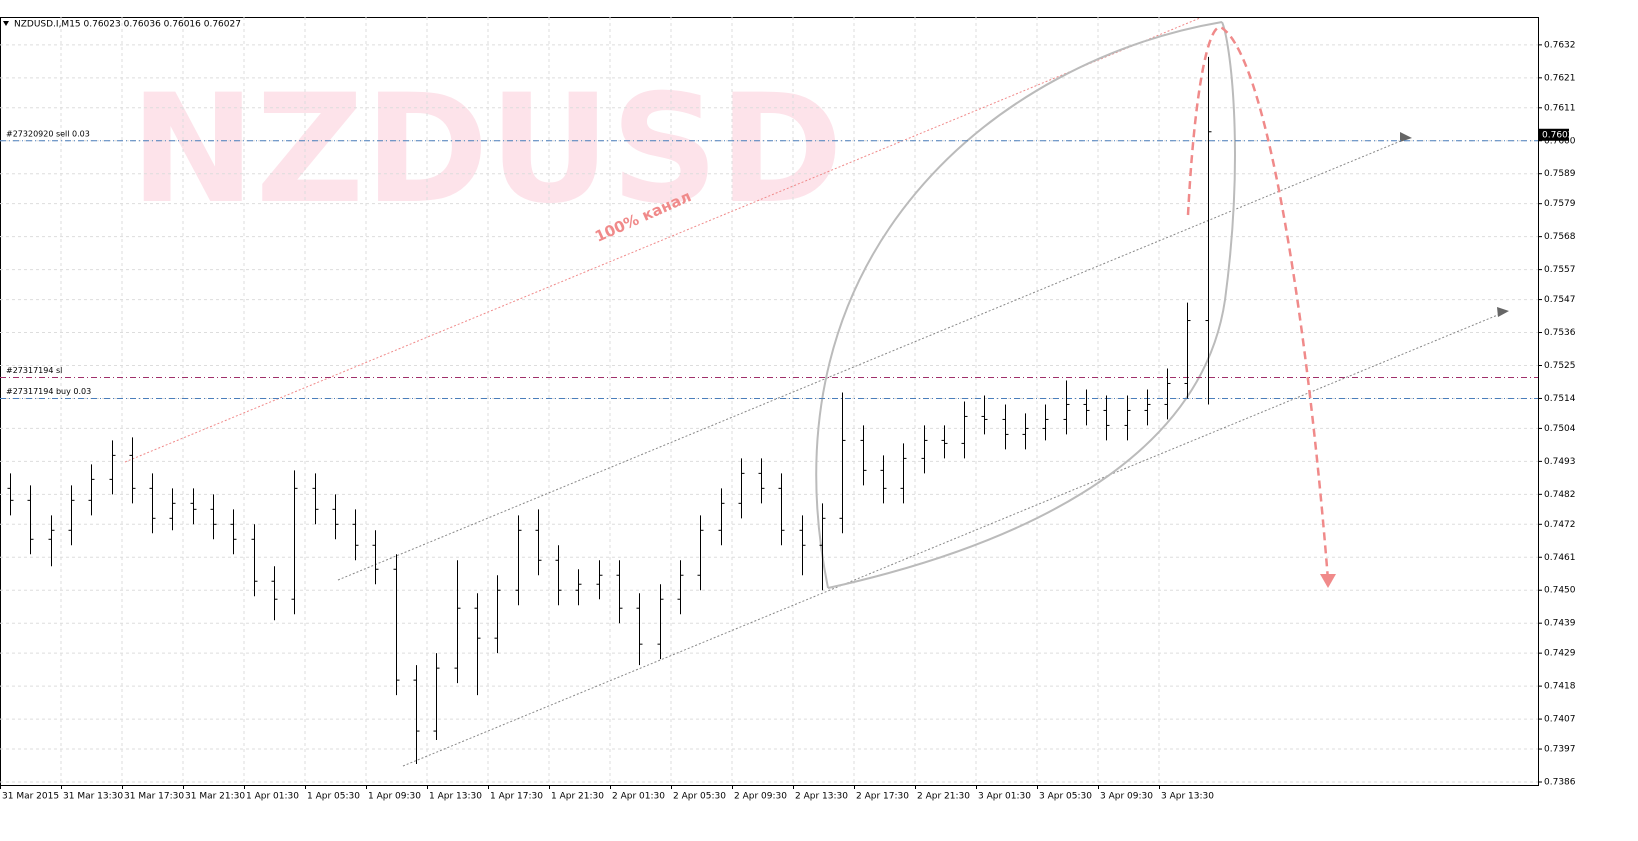 The width and height of the screenshot is (1638, 841). What do you see at coordinates (943, 797) in the screenshot?
I see `x-tick-label: 2 Apr 21:30` at bounding box center [943, 797].